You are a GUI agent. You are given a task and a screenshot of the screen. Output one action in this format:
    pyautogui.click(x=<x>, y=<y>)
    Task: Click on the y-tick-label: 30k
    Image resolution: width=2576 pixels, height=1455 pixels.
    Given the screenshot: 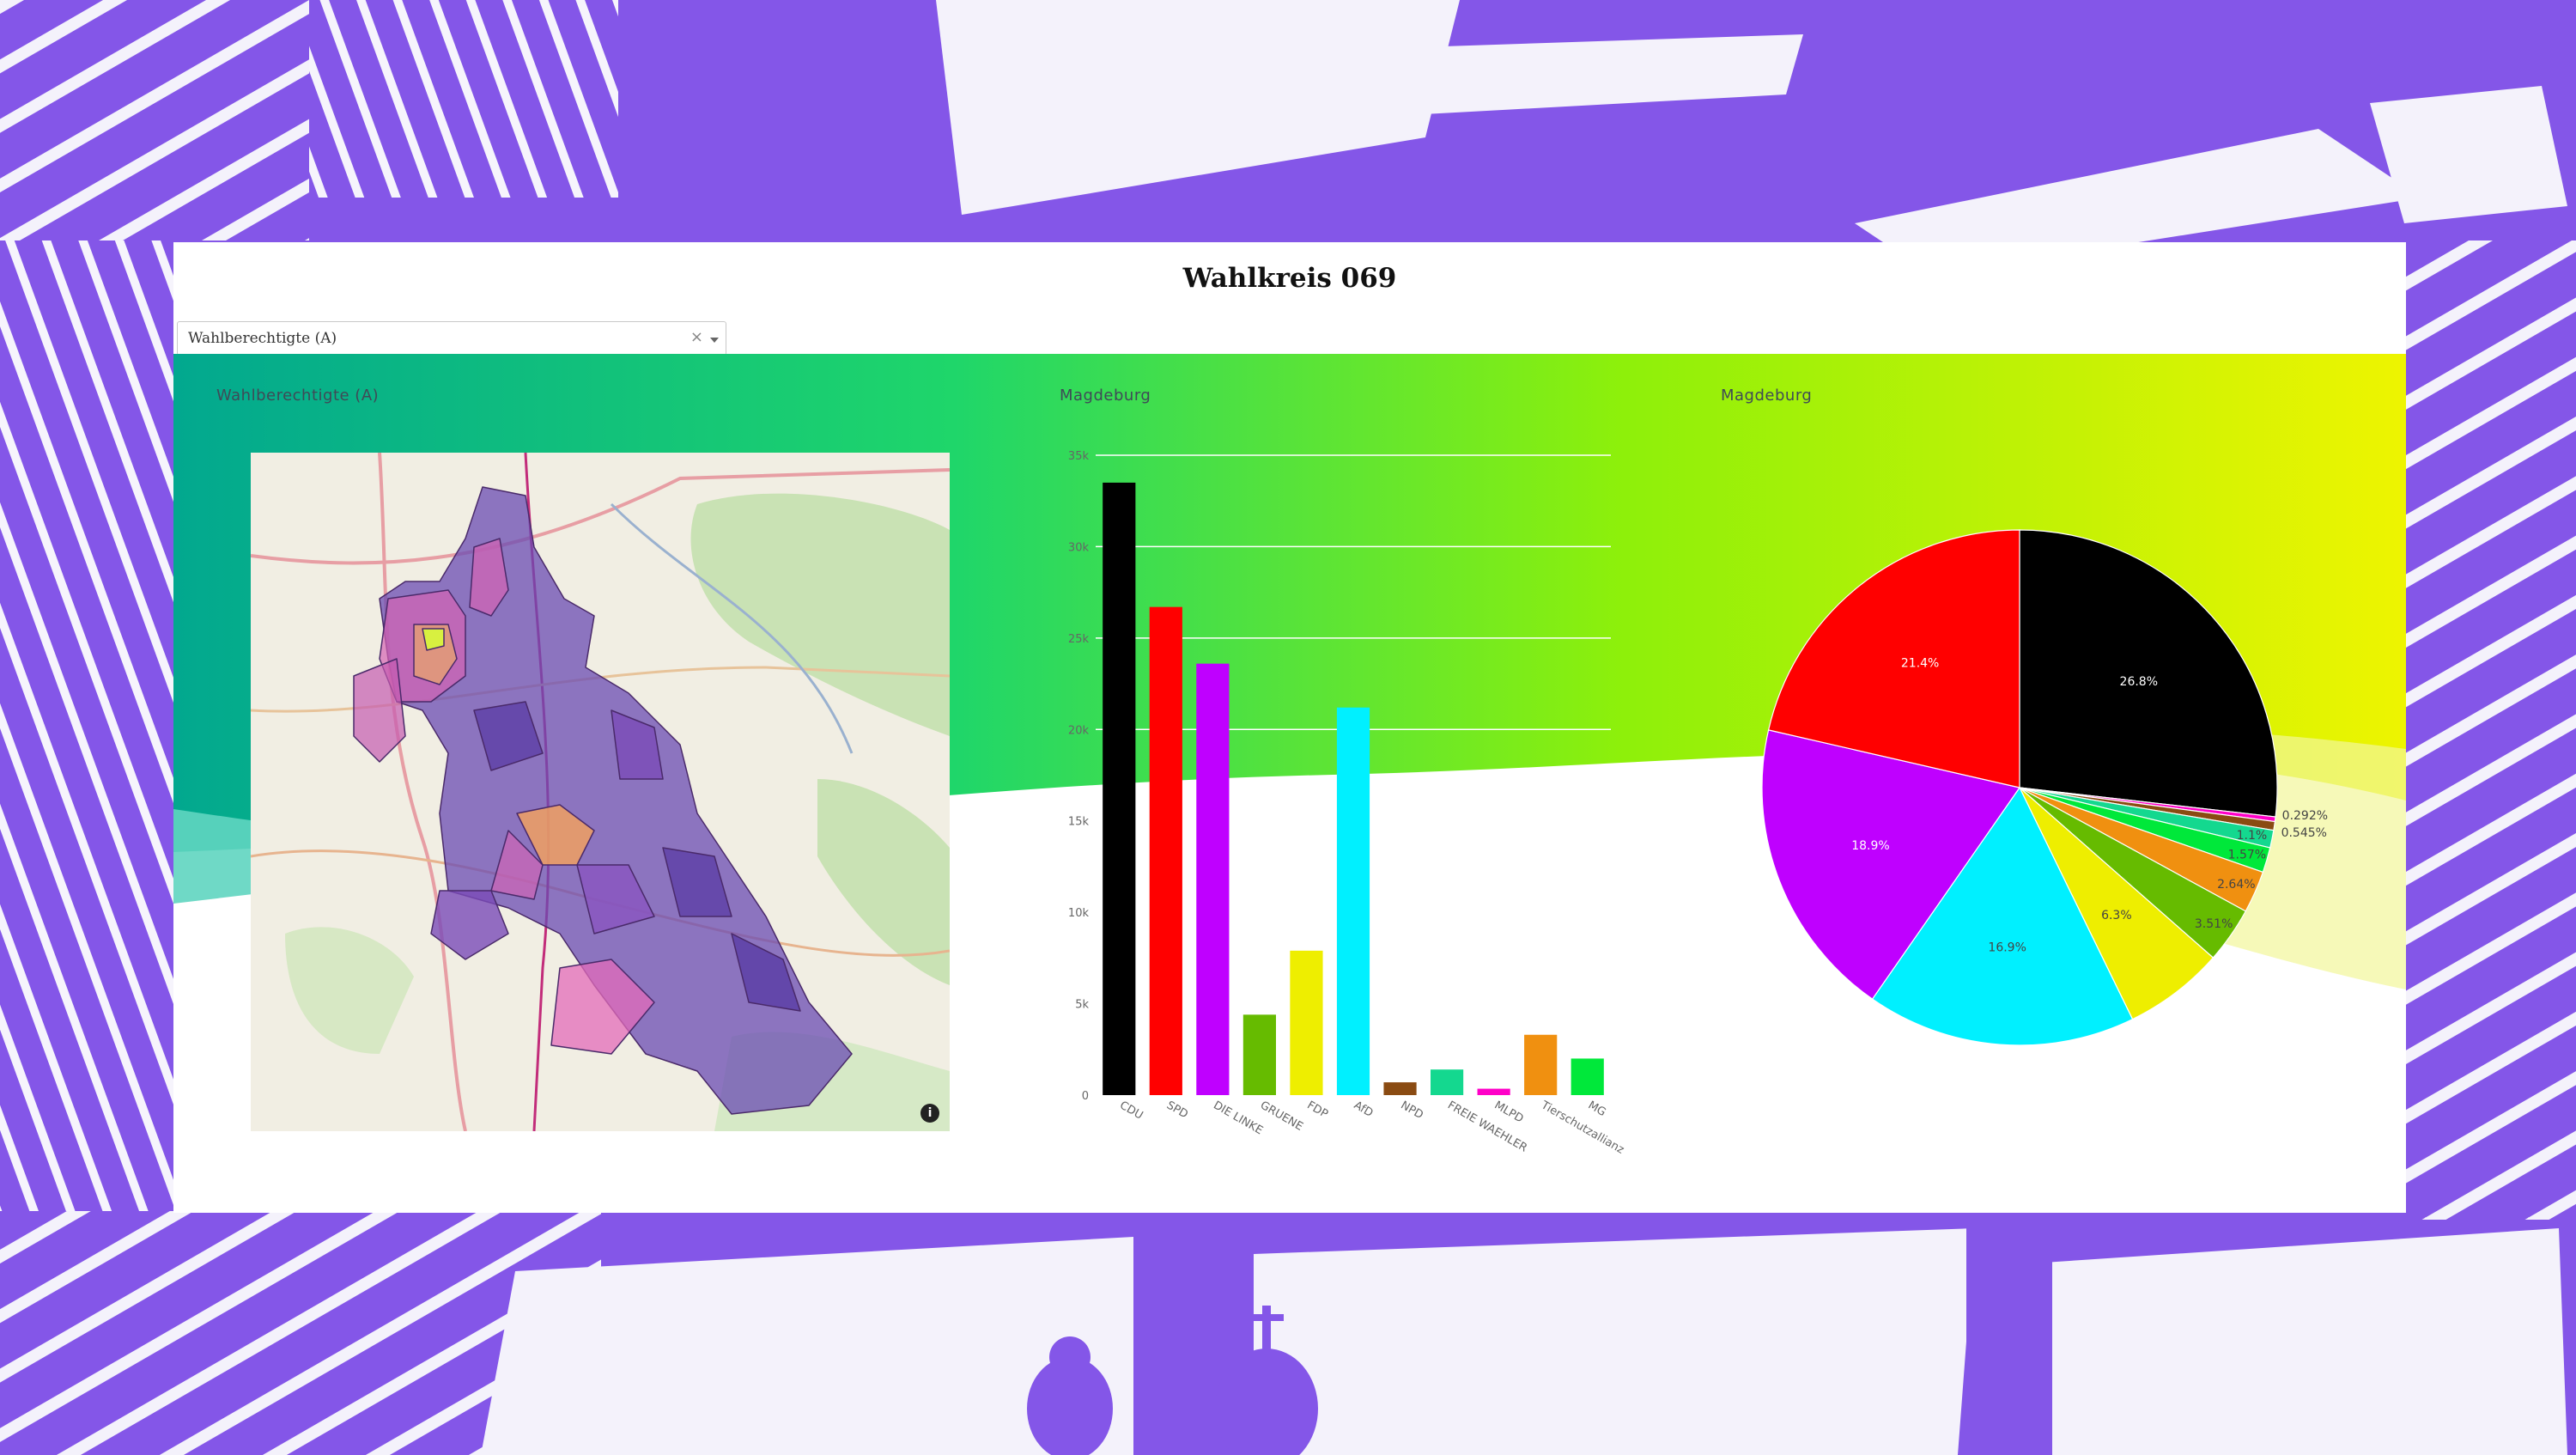 What is the action you would take?
    pyautogui.click(x=1079, y=547)
    